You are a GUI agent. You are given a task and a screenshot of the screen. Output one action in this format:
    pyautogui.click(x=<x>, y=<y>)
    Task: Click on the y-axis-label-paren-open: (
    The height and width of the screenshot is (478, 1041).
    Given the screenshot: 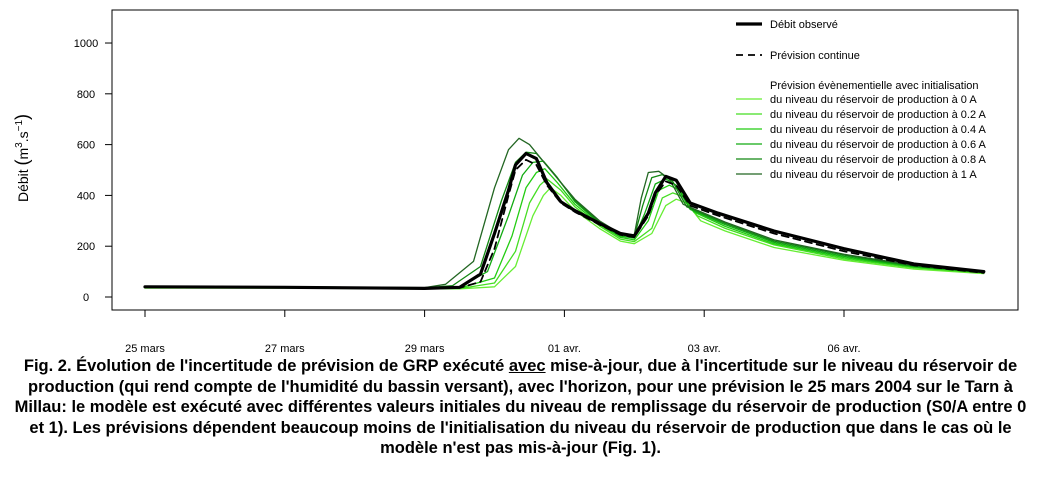 What is the action you would take?
    pyautogui.click(x=22, y=162)
    